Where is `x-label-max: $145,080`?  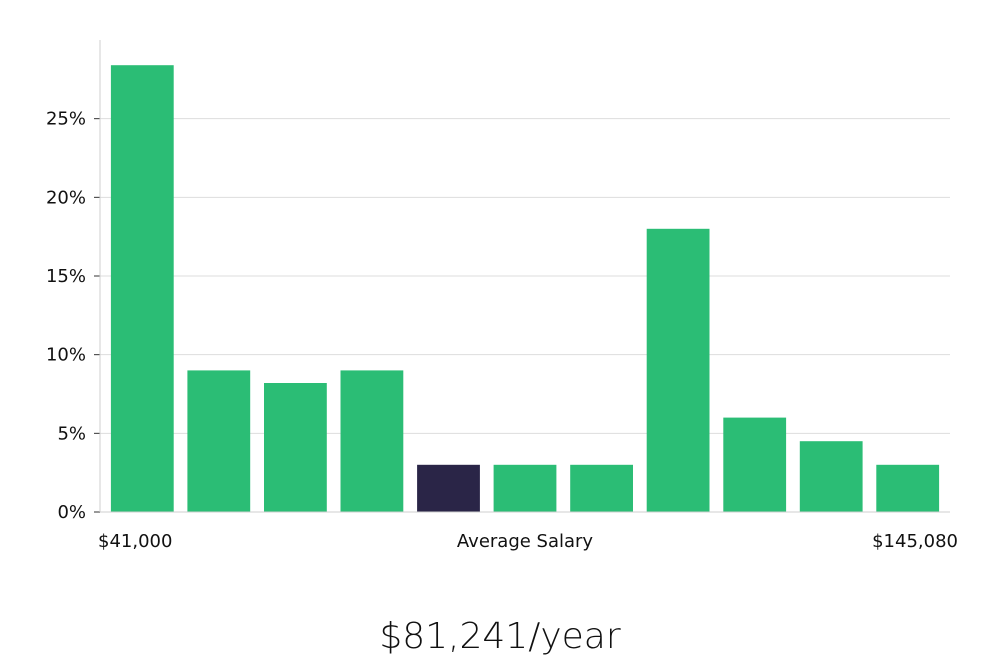 x-label-max: $145,080 is located at coordinates (915, 541).